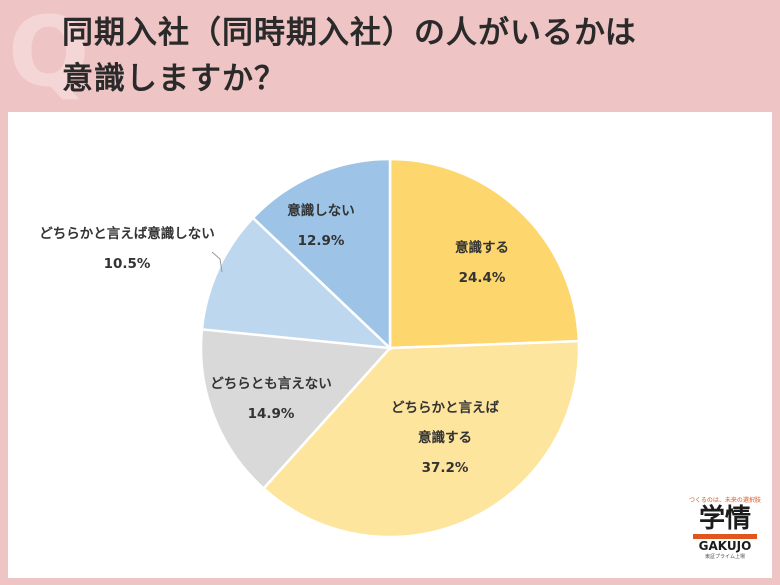  What do you see at coordinates (217, 262) in the screenshot?
I see `leader-line` at bounding box center [217, 262].